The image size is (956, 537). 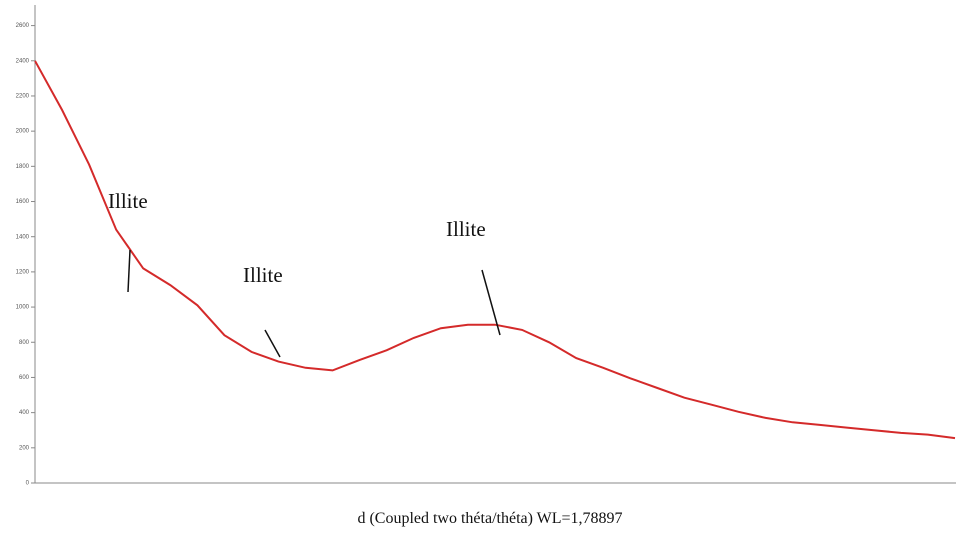 What do you see at coordinates (23, 202) in the screenshot?
I see `y-tick-label: 1600` at bounding box center [23, 202].